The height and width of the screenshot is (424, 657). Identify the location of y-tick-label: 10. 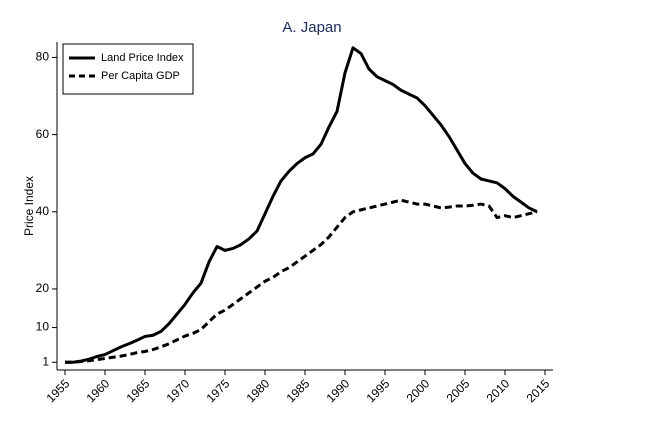
(43, 327).